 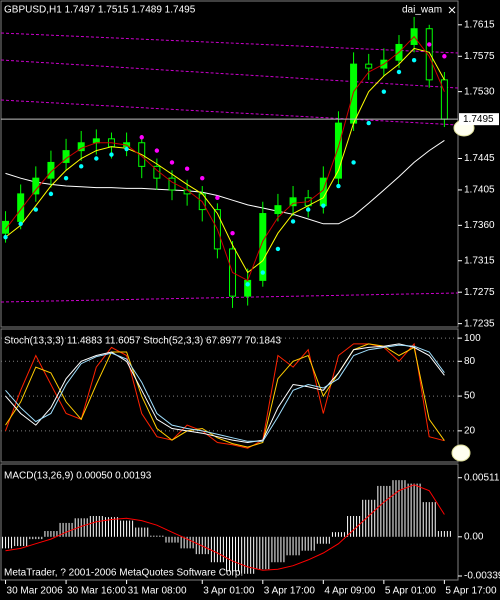 I want to click on last-price-box, so click(x=479, y=119).